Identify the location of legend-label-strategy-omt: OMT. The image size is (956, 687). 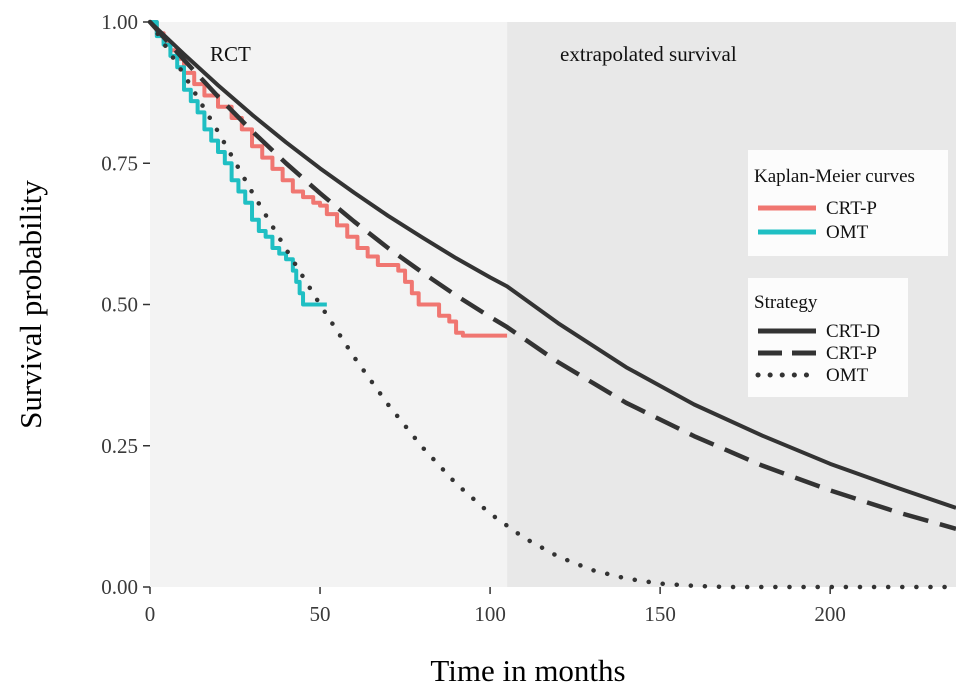
(847, 375).